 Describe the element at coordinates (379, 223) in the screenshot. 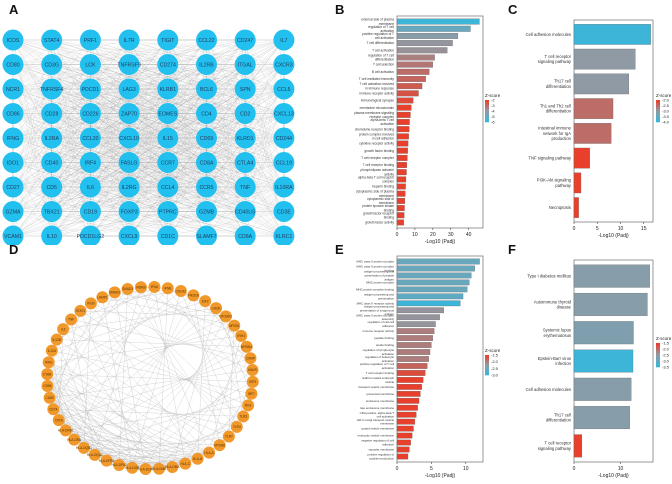

I see `category-label-29: growth factor activity` at that location.